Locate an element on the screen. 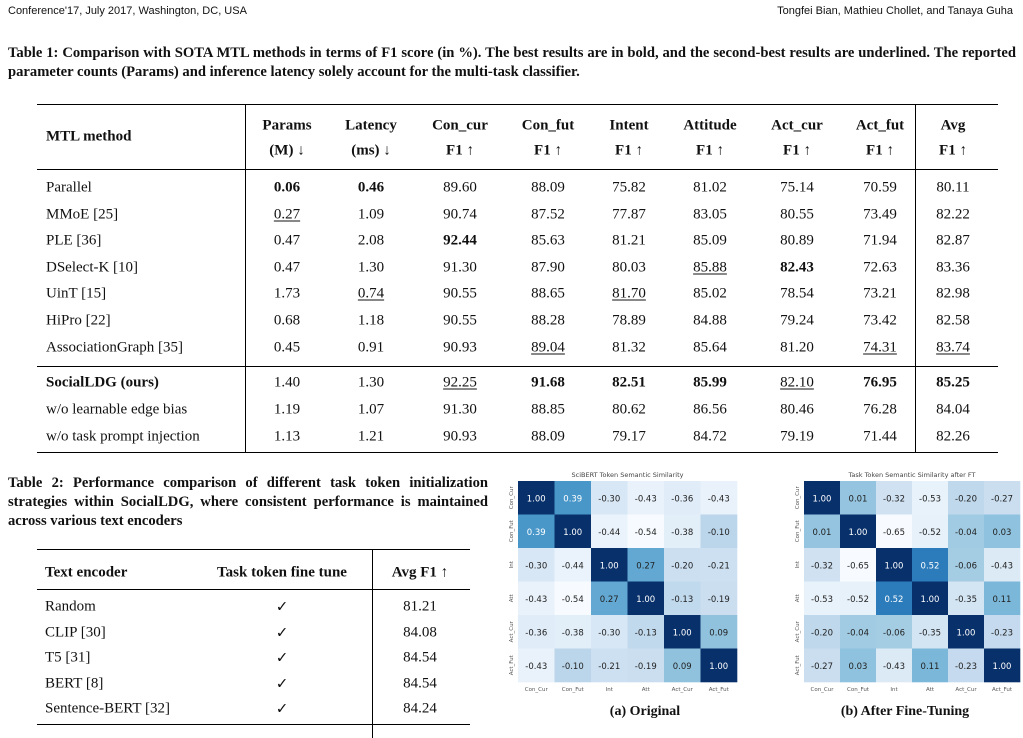 The width and height of the screenshot is (1023, 738). table-cell: 90.74 is located at coordinates (460, 214).